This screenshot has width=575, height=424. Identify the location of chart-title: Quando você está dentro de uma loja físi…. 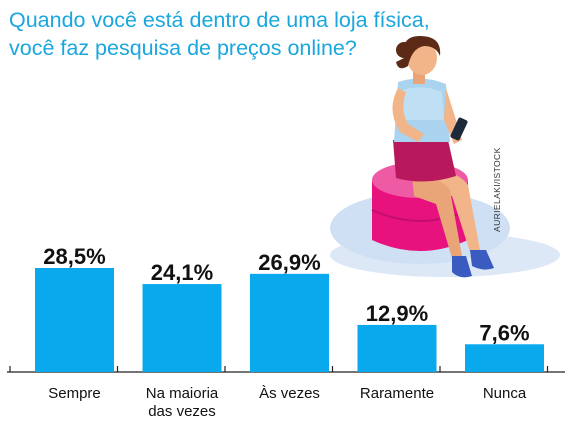
(219, 34).